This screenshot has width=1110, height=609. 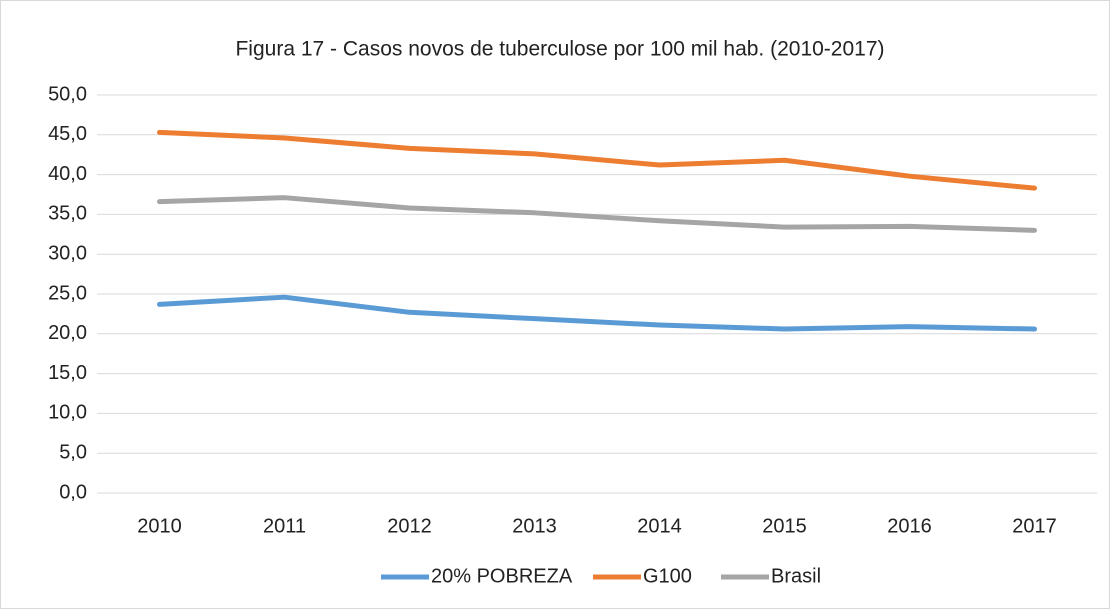 What do you see at coordinates (67, 333) in the screenshot?
I see `y-tick-label: 20,0` at bounding box center [67, 333].